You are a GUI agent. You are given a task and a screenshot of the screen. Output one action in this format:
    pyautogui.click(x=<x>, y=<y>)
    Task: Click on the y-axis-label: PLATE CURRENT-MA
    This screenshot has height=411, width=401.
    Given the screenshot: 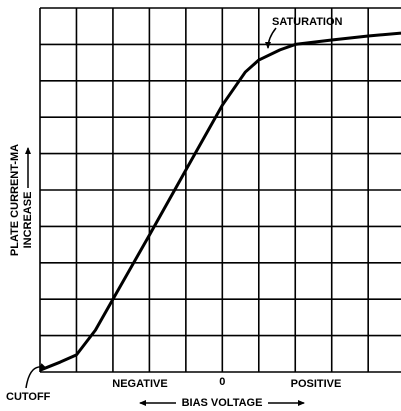 What is the action you would take?
    pyautogui.click(x=15, y=200)
    